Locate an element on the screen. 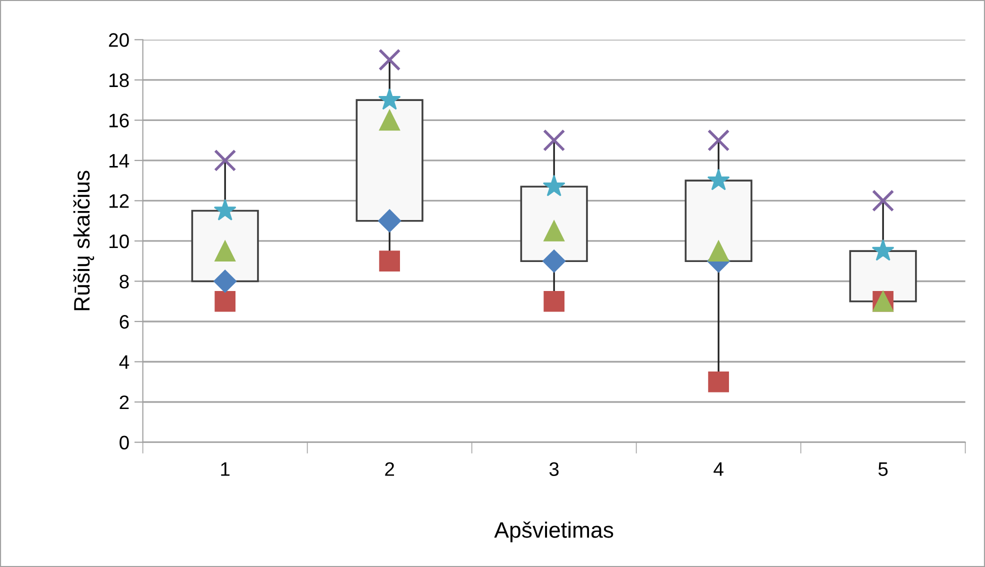 This screenshot has width=985, height=567. y-tick-label: 18 is located at coordinates (119, 80).